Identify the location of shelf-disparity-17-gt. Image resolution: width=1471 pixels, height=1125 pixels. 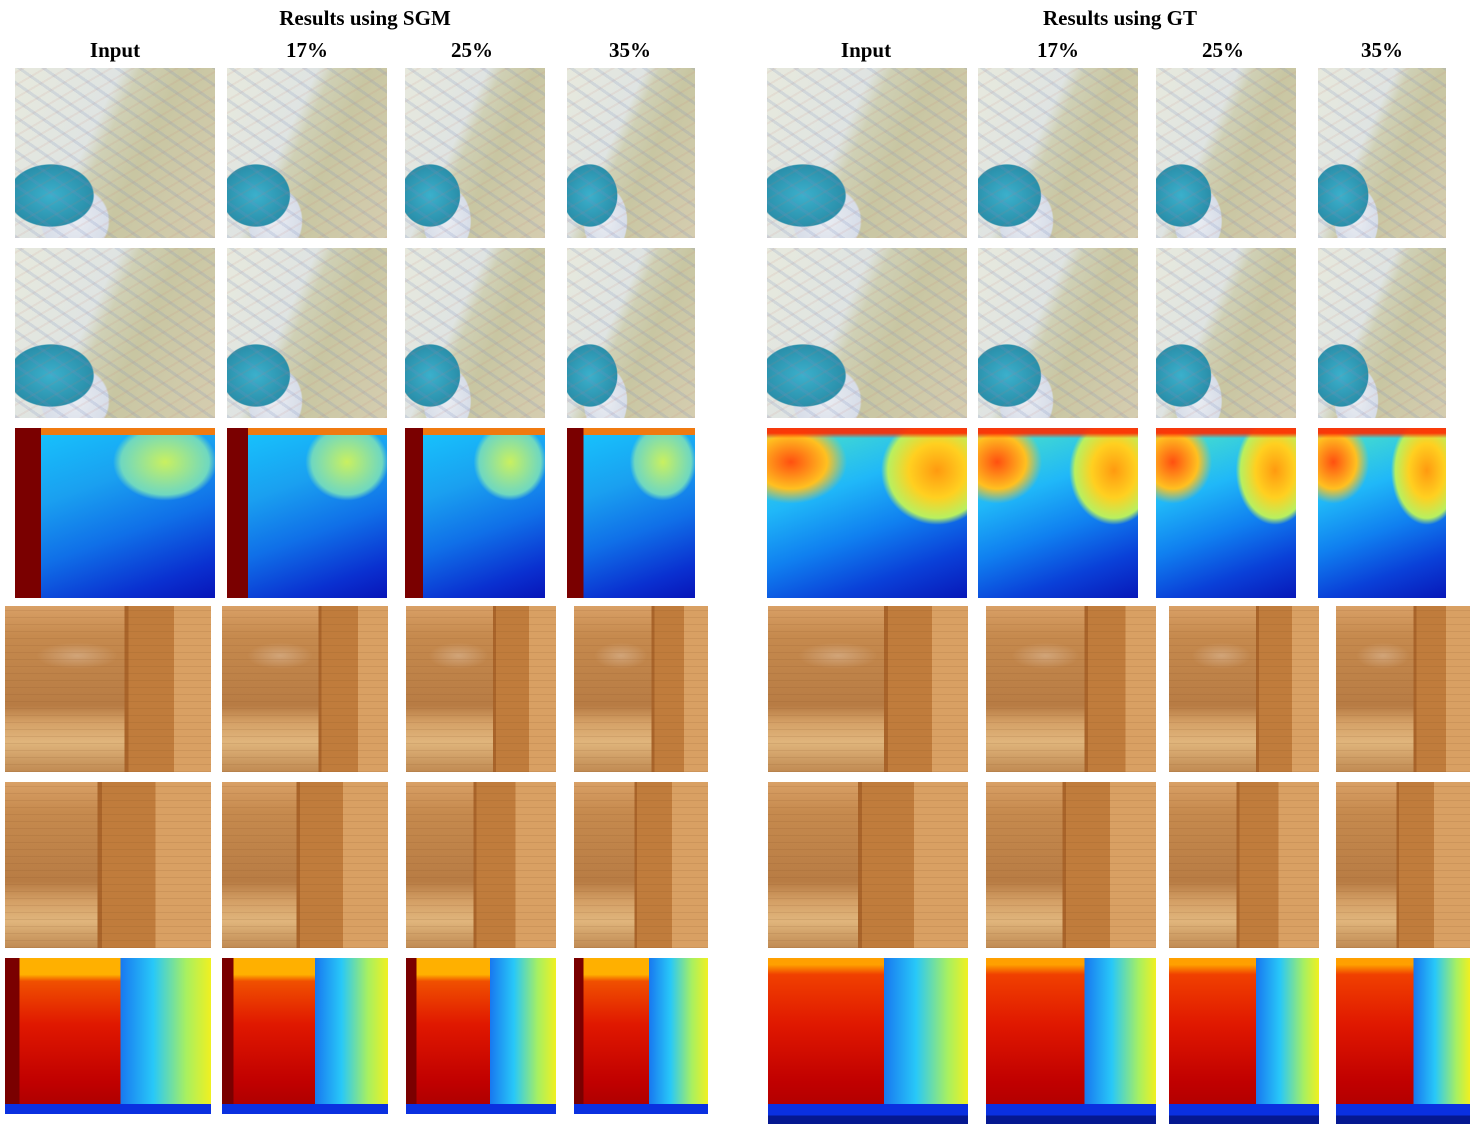
(1071, 1041).